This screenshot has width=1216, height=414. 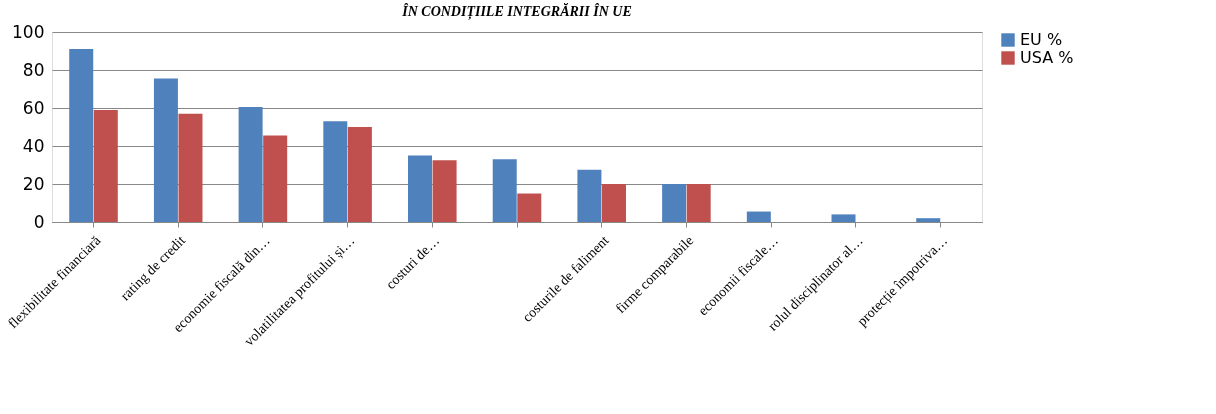 I want to click on legend-label: USA %, so click(x=1047, y=57).